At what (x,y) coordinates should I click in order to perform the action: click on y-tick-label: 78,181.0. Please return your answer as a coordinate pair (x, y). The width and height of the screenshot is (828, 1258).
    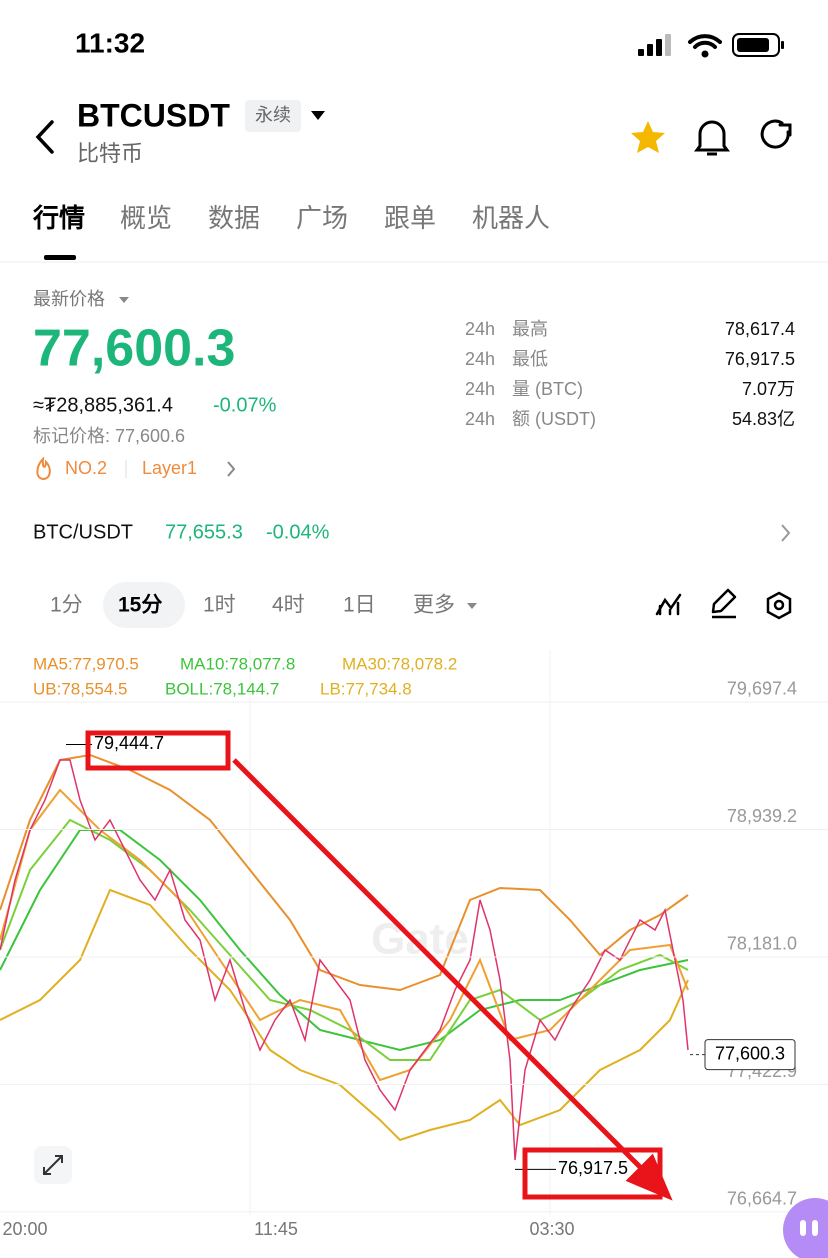
    Looking at the image, I should click on (762, 944).